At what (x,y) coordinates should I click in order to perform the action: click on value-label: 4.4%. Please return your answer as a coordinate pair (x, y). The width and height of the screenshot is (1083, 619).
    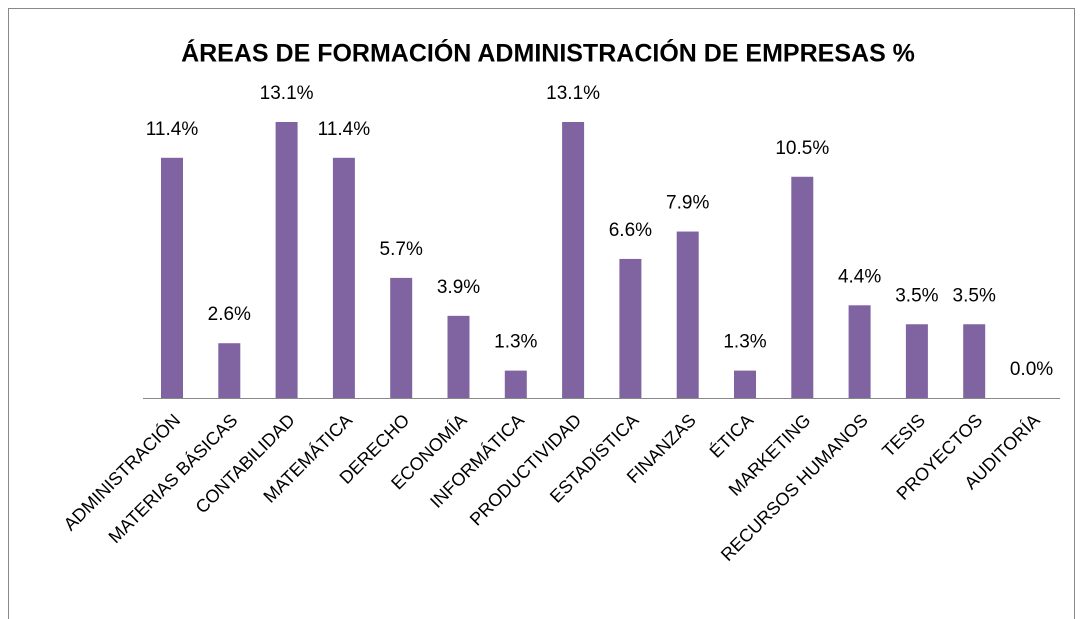
    Looking at the image, I should click on (859, 276).